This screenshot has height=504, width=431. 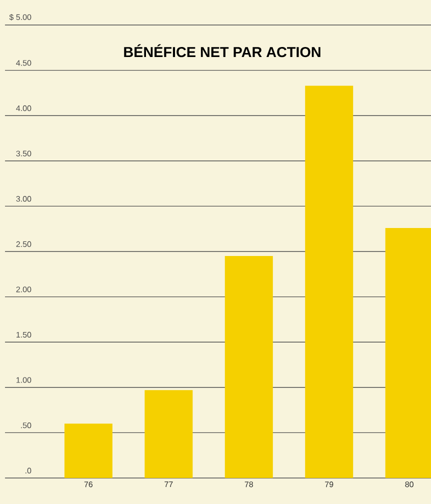 I want to click on y-tick-label: 1.50, so click(x=24, y=335).